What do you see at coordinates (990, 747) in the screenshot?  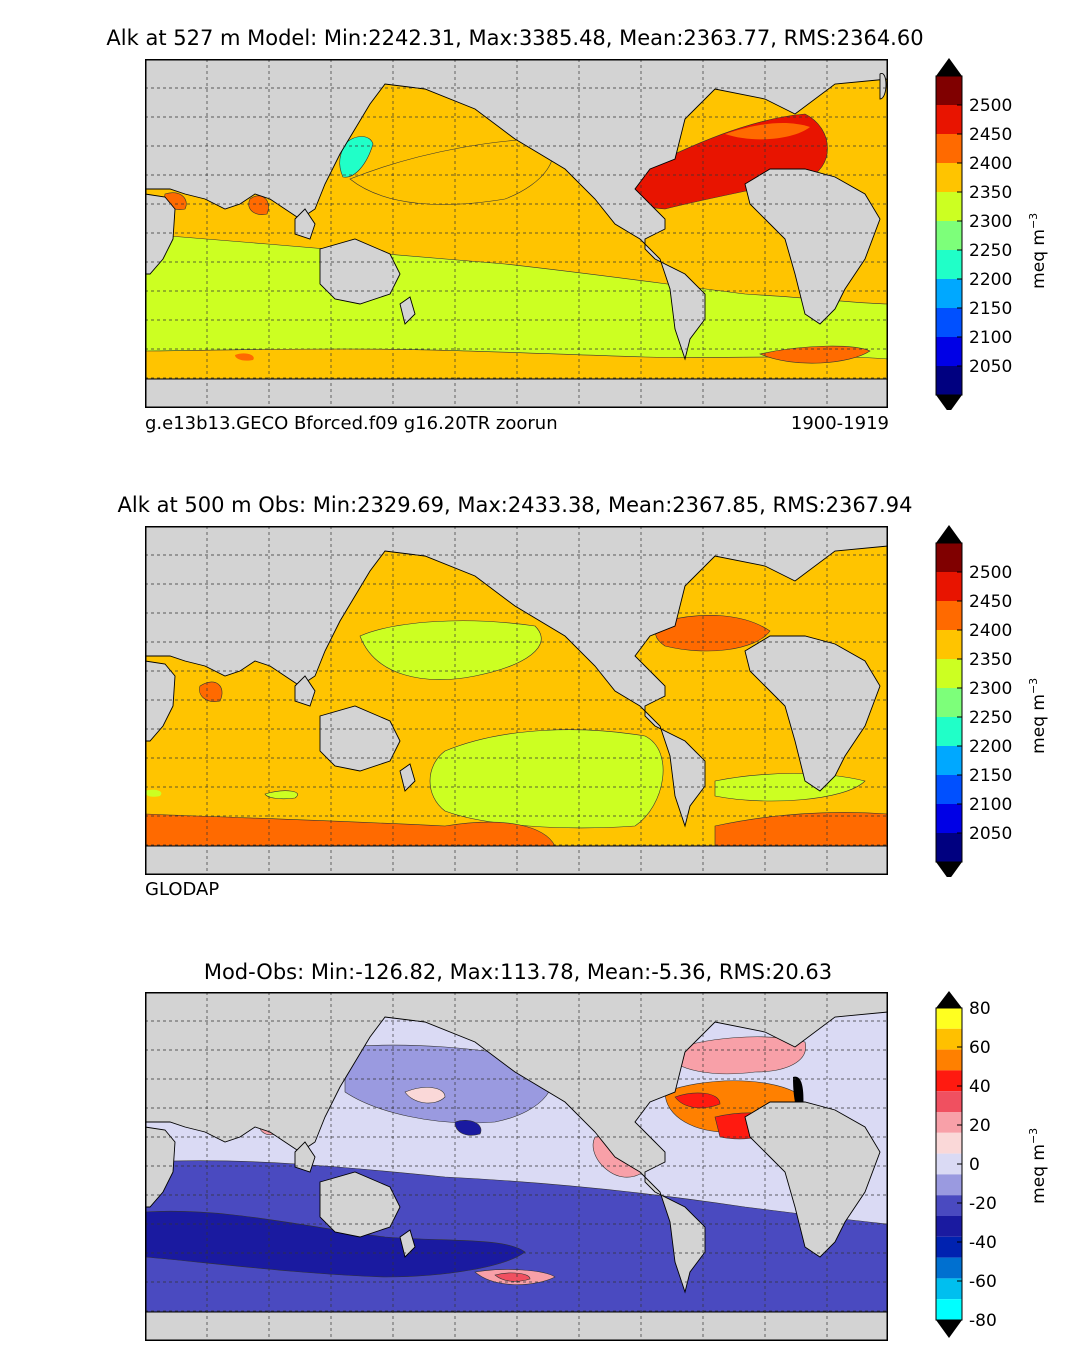 I see `colorbar-tick-label: 2200` at bounding box center [990, 747].